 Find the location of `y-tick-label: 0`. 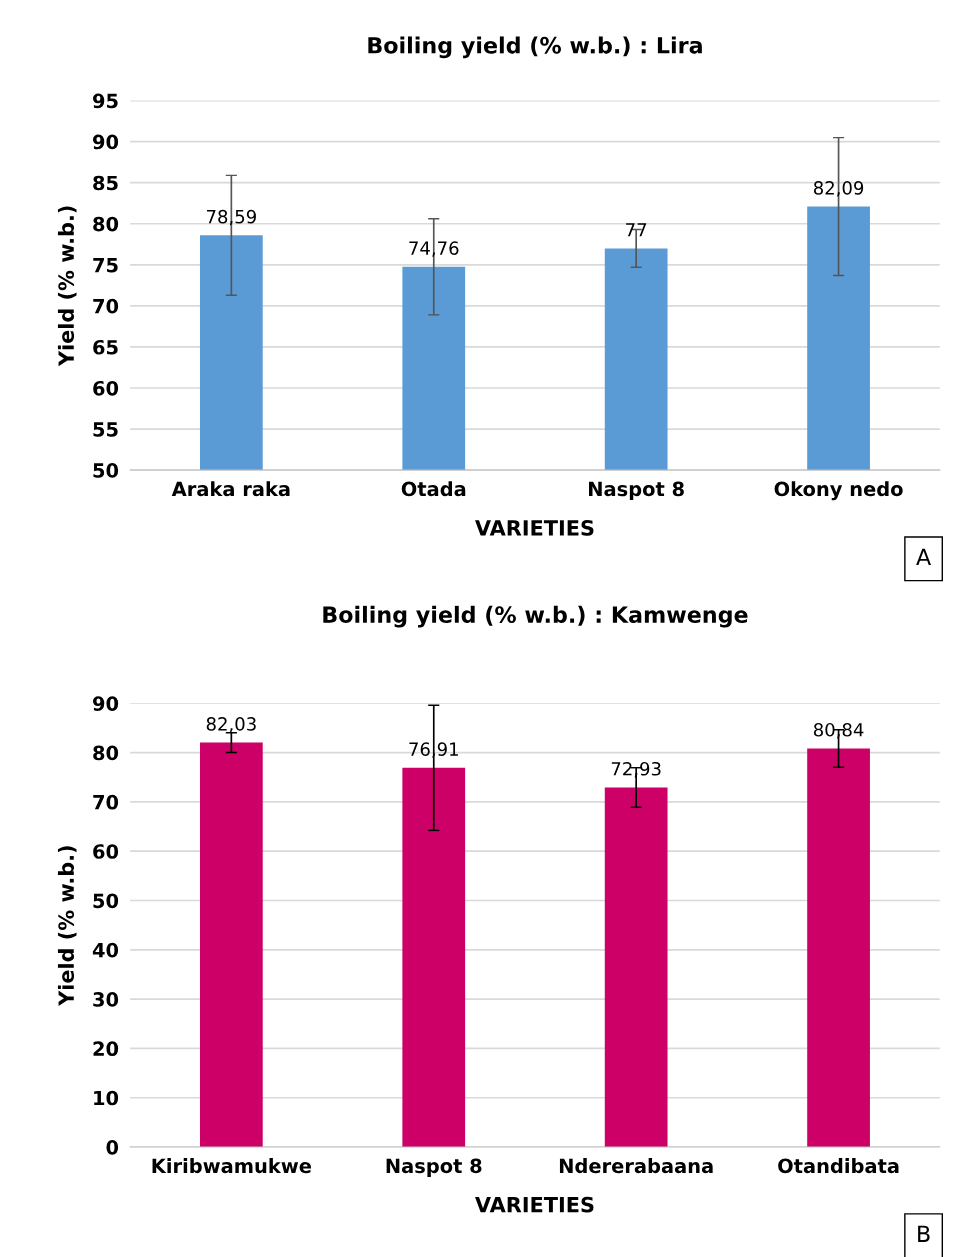

y-tick-label: 0 is located at coordinates (112, 1147).